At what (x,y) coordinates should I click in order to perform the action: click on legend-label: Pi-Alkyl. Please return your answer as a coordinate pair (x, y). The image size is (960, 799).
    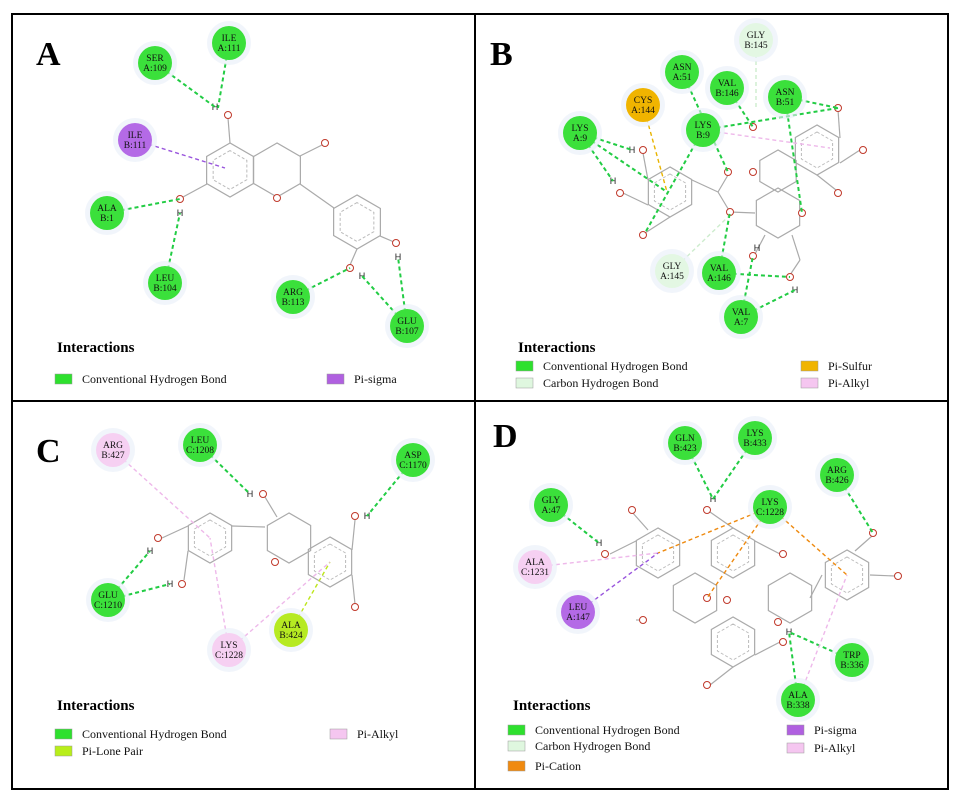
    Looking at the image, I should click on (835, 748).